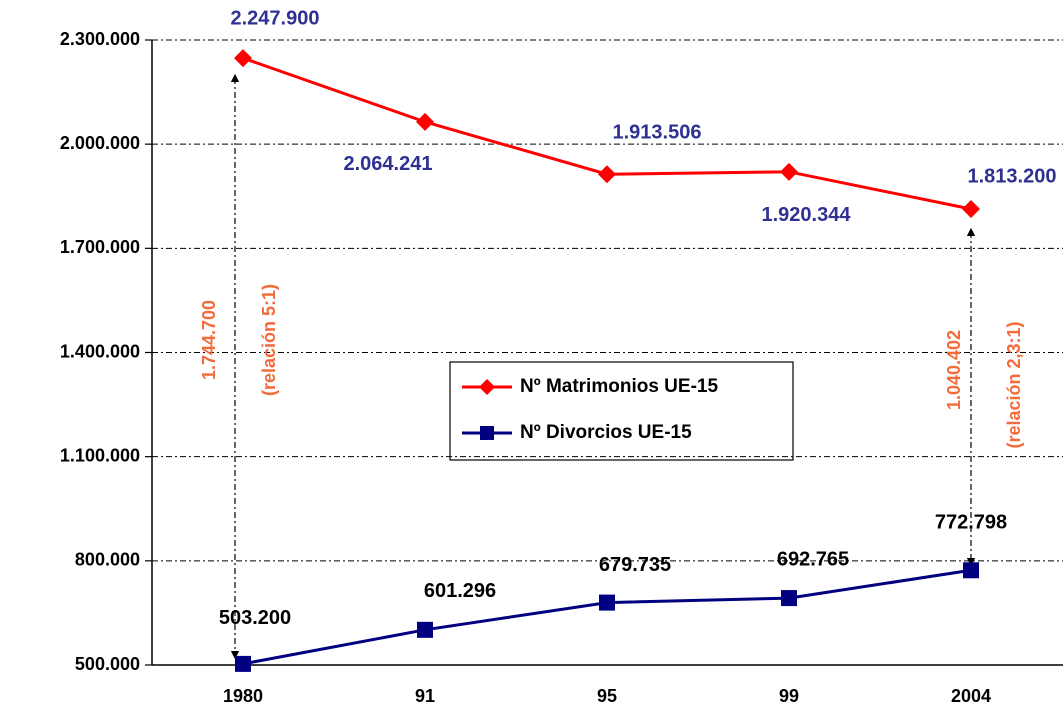 Image resolution: width=1063 pixels, height=716 pixels. Describe the element at coordinates (100, 247) in the screenshot. I see `y-tick-label: 1.700.000` at that location.